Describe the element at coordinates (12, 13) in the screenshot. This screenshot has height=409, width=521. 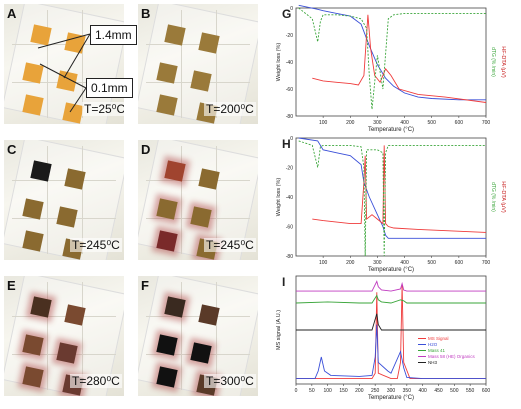
I see `panel-letter: A` at that location.